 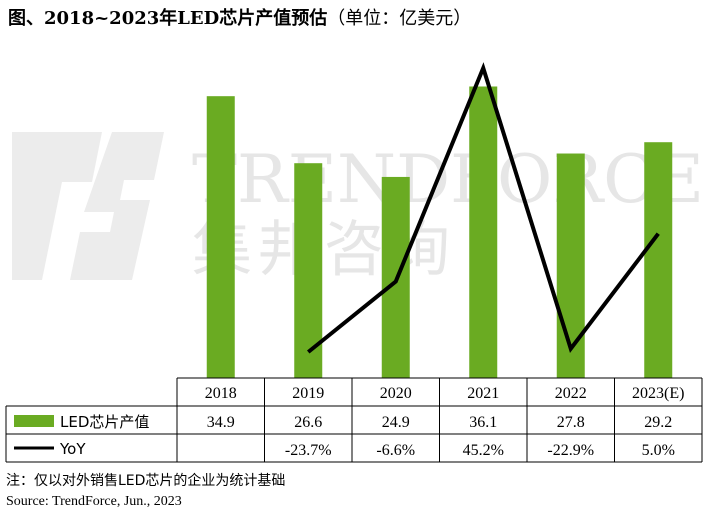 What do you see at coordinates (570, 450) in the screenshot?
I see `yoy-value-label-2022: -22.9%` at bounding box center [570, 450].